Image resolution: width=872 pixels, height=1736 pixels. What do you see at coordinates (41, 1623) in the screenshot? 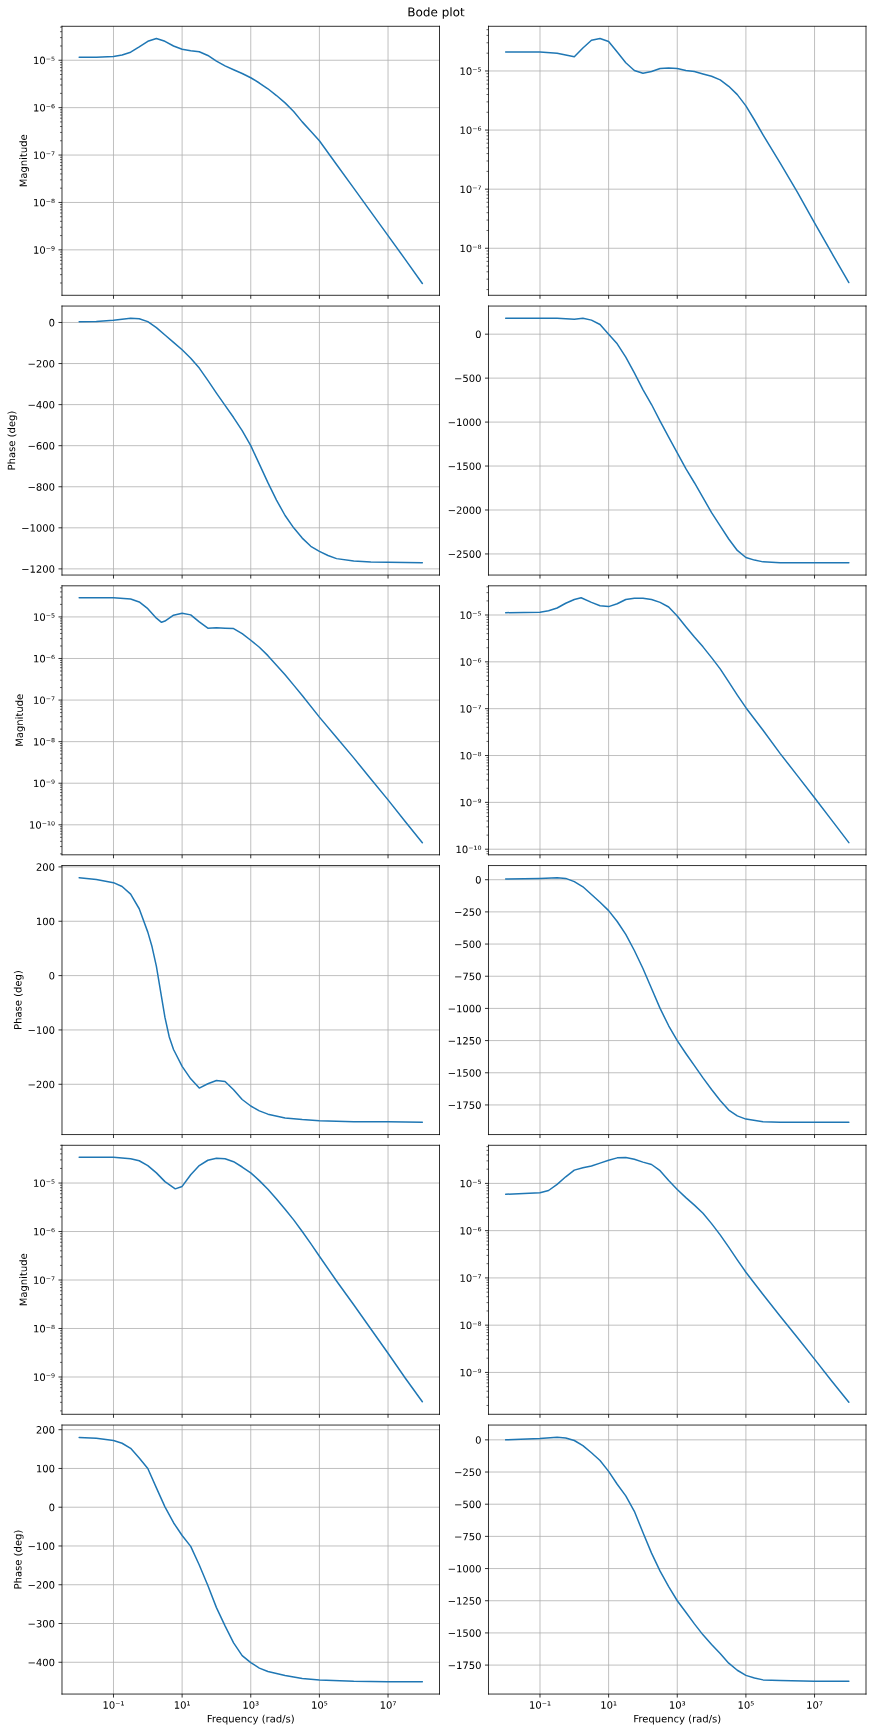
I see `y-tick-label: −300` at bounding box center [41, 1623].